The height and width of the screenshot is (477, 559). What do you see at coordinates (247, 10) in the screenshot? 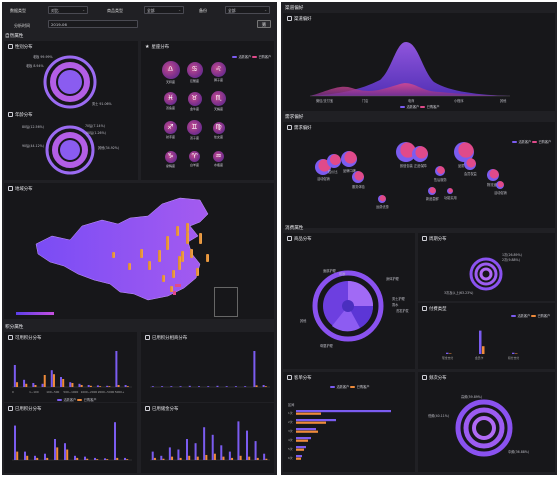
I see `store-select: 全部 ⌄` at bounding box center [247, 10].